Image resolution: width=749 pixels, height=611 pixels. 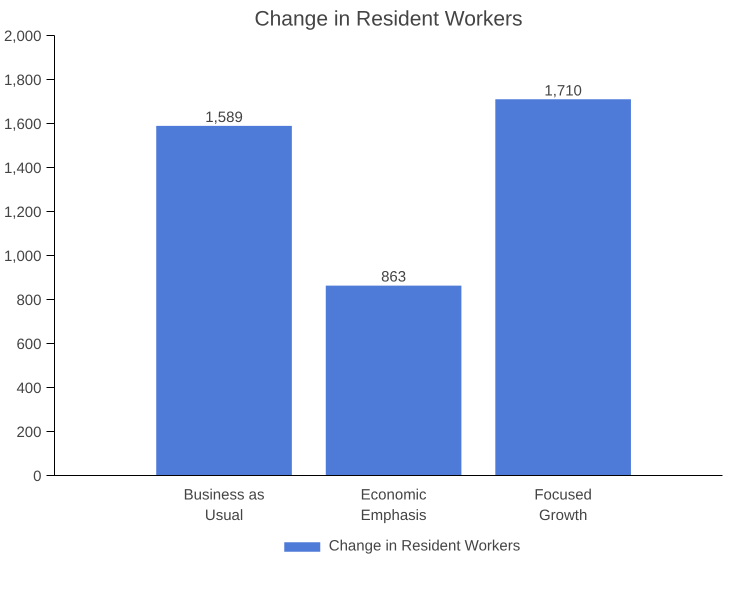 What do you see at coordinates (563, 505) in the screenshot?
I see `x-tick-label: Focused Growth` at bounding box center [563, 505].